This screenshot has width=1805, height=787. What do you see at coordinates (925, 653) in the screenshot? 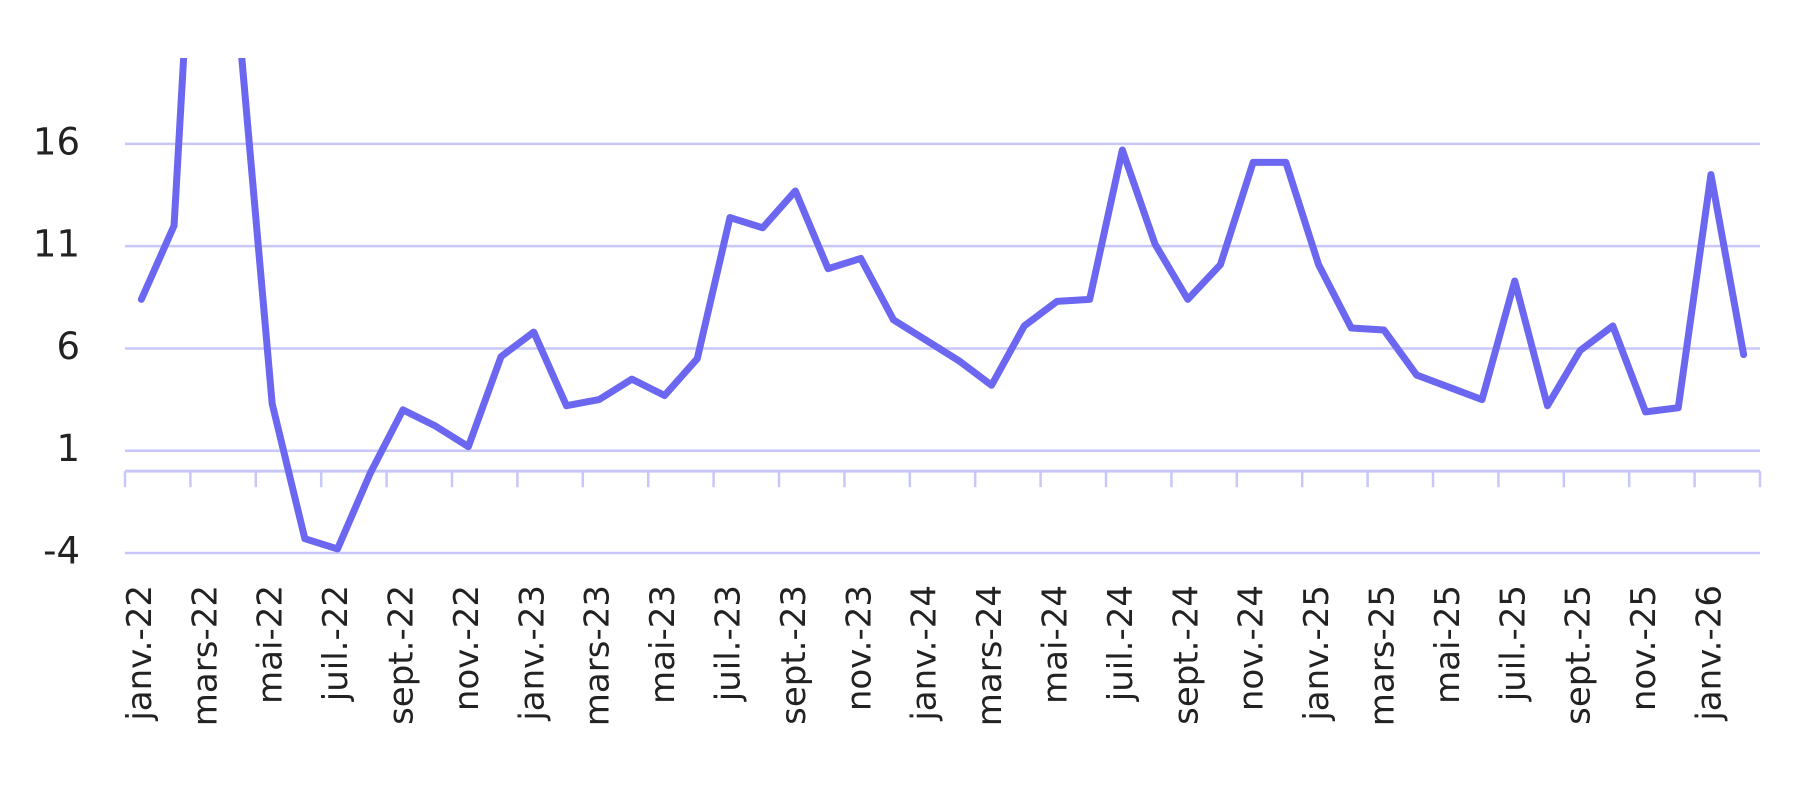
I see `x-tick-label: janv.-24` at bounding box center [925, 653].